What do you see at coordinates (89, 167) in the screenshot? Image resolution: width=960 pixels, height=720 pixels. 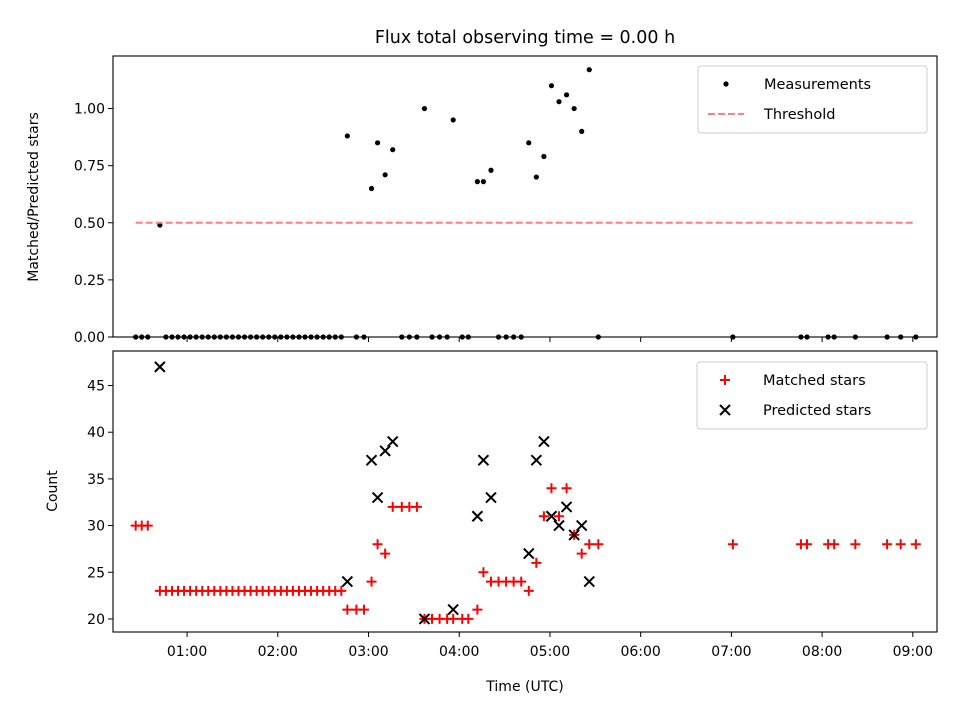 I see `y-tick-label: 0.75` at bounding box center [89, 167].